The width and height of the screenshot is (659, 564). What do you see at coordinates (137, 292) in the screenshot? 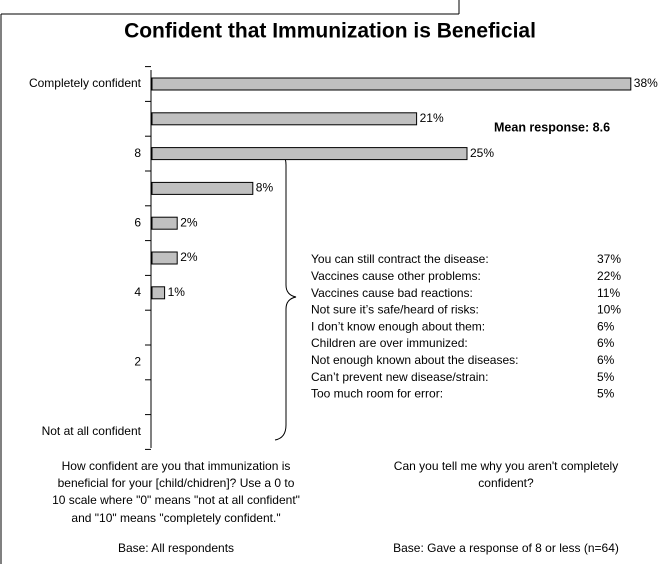
I see `y-tick-label: 4` at bounding box center [137, 292].